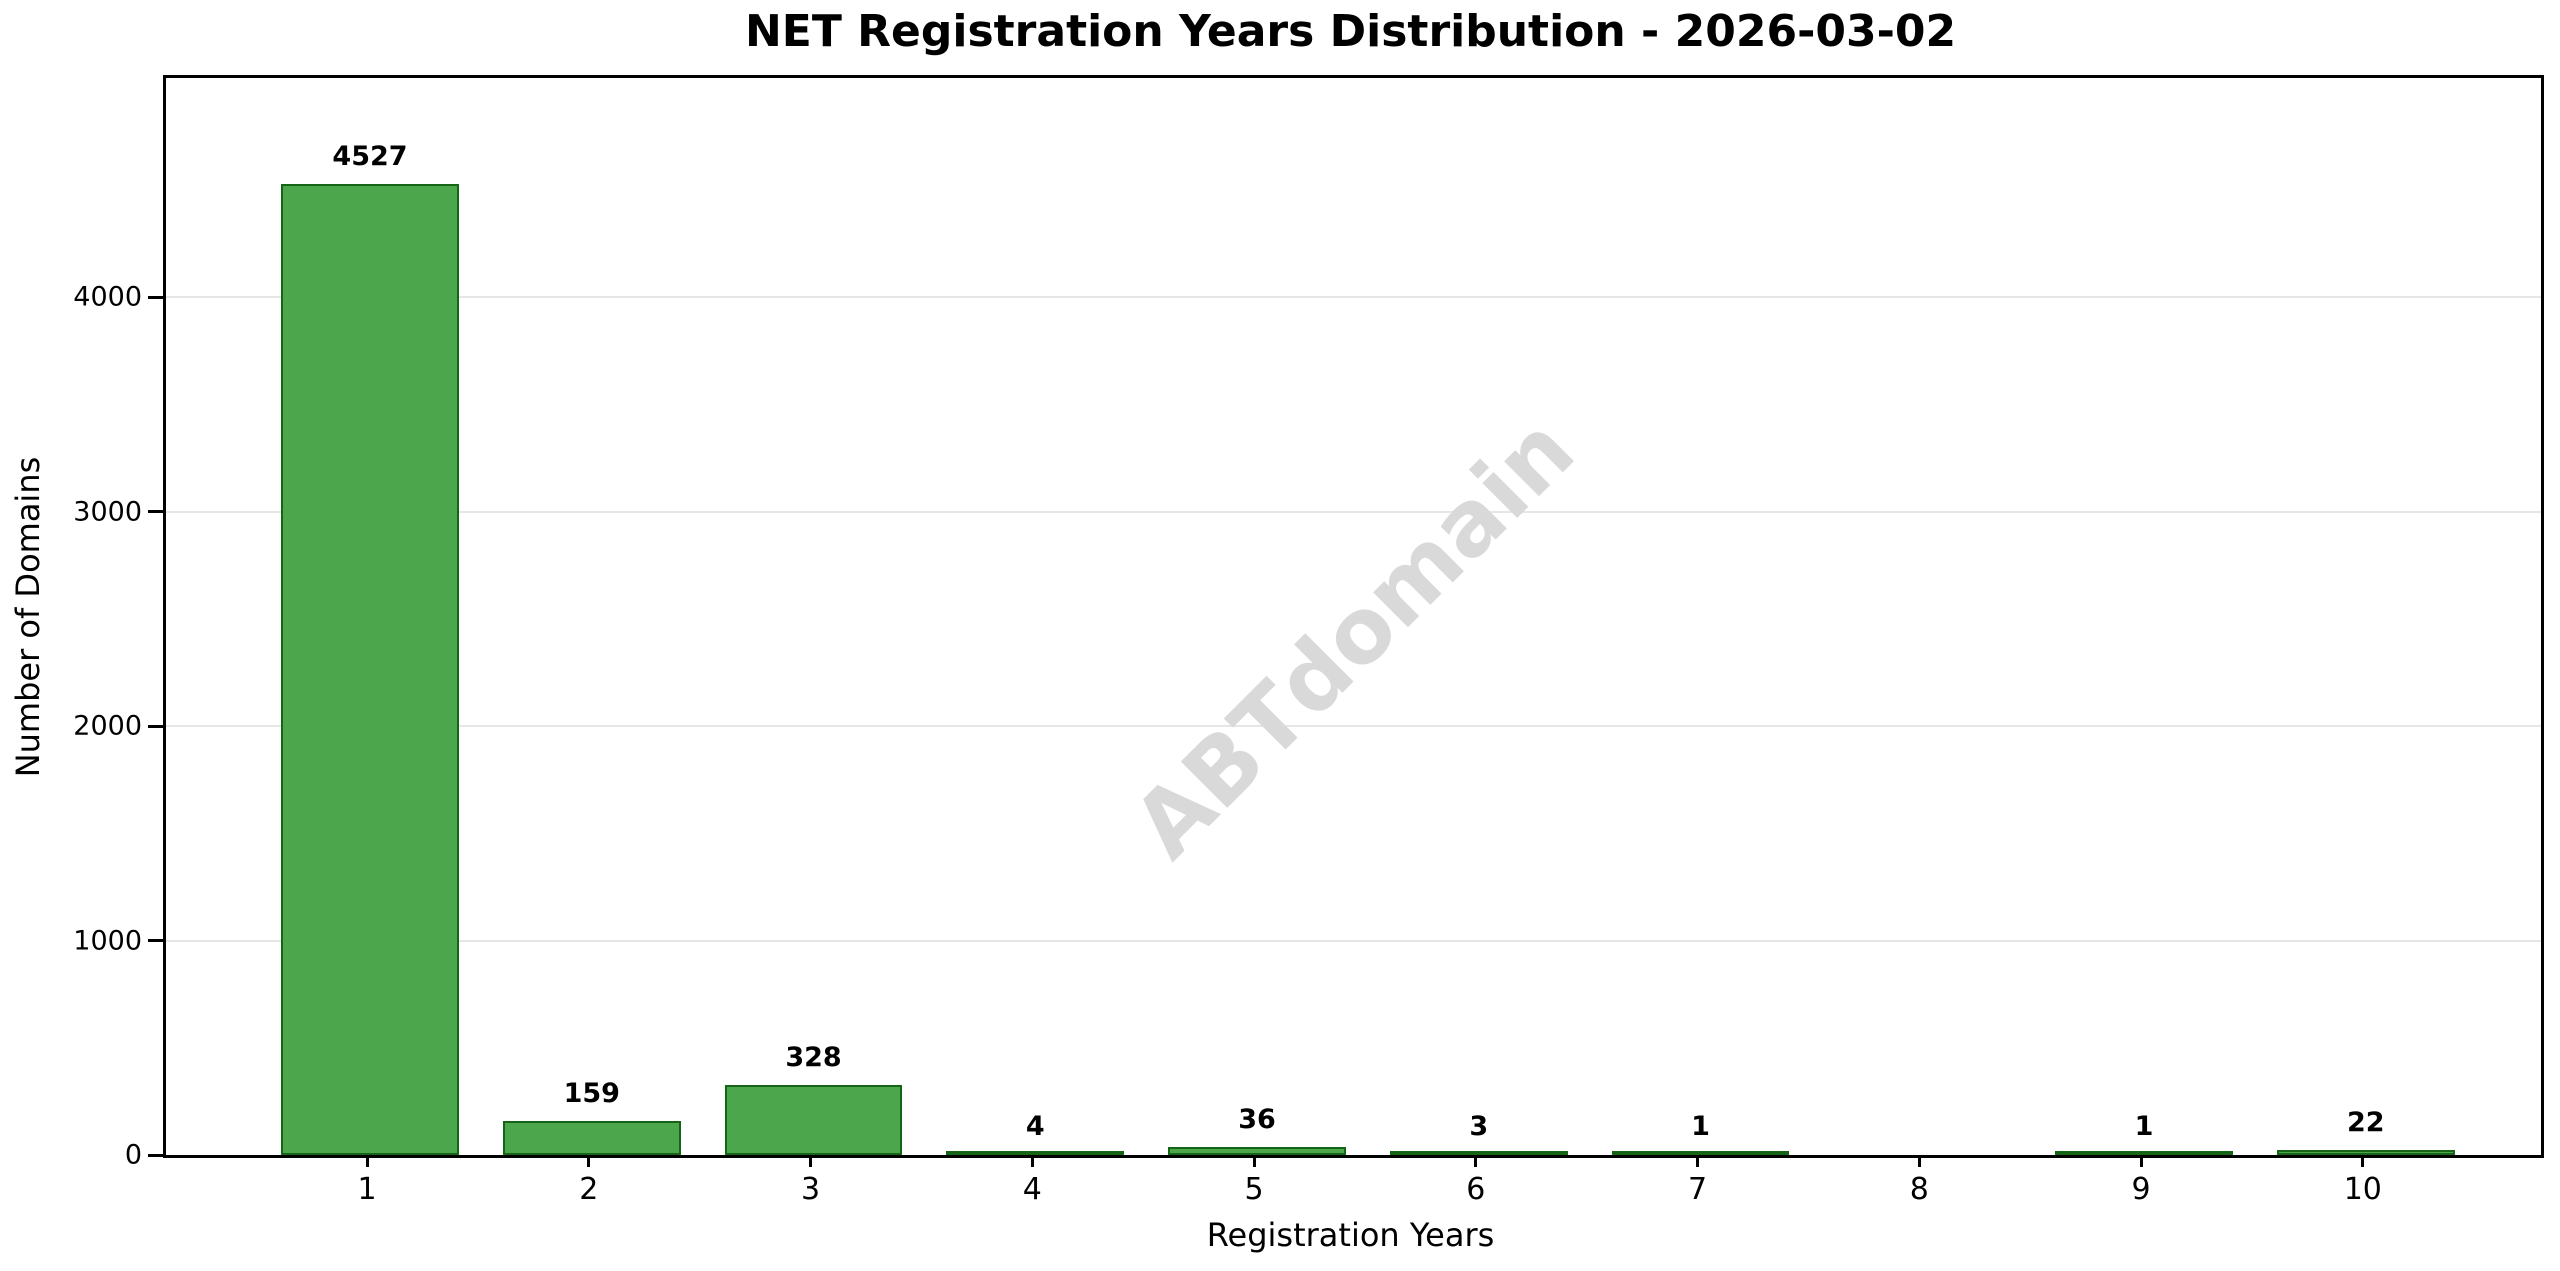  I want to click on x-tick-label: 7, so click(1697, 1189).